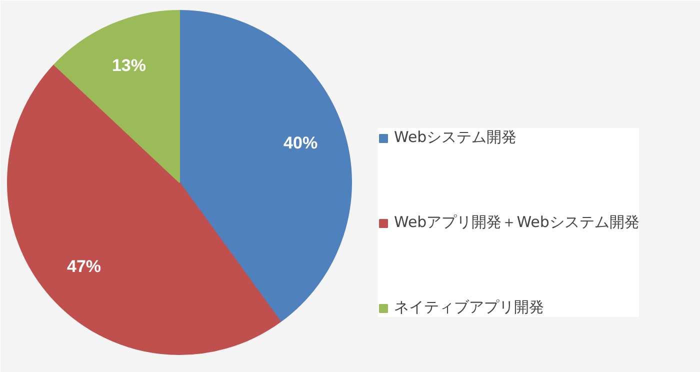  Describe the element at coordinates (469, 307) in the screenshot. I see `legend-label: ネイティブアプリ開発` at that location.